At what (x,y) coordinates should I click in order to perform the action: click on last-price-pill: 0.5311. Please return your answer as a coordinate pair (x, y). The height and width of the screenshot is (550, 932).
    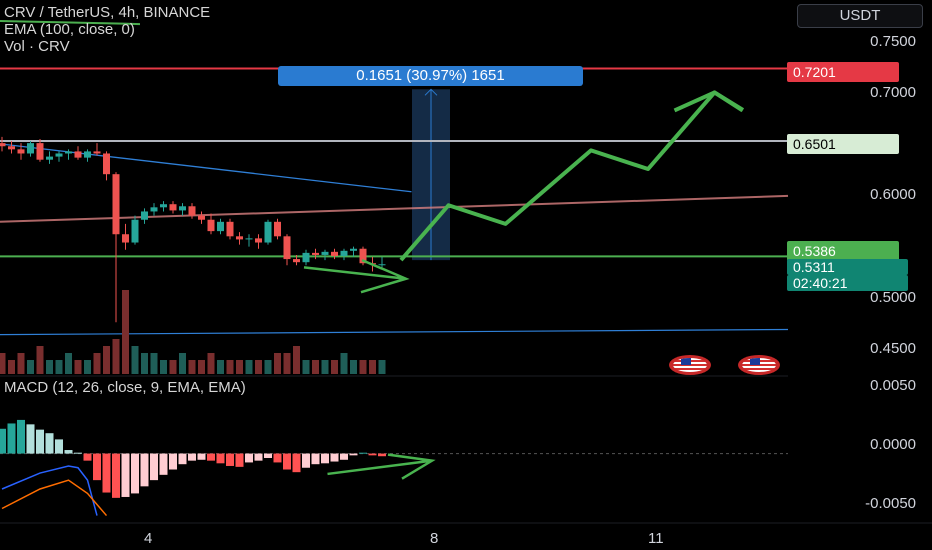
    Looking at the image, I should click on (847, 267).